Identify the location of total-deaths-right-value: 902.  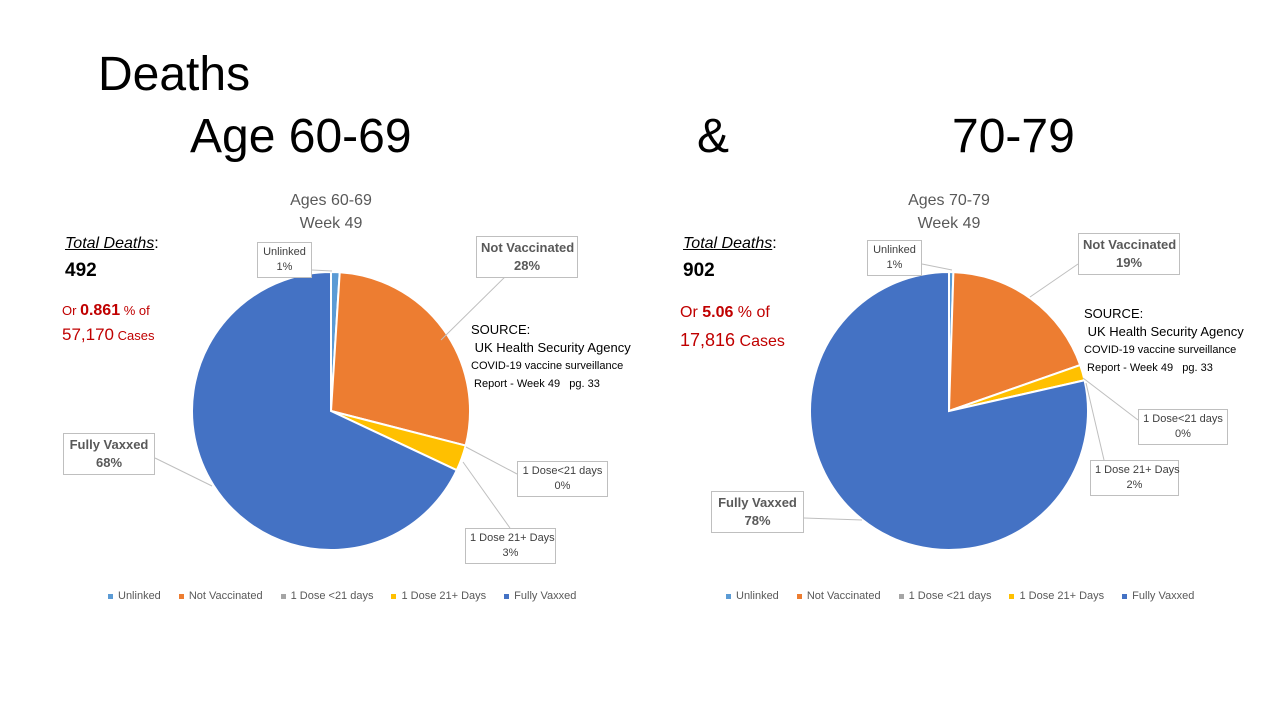
(699, 270).